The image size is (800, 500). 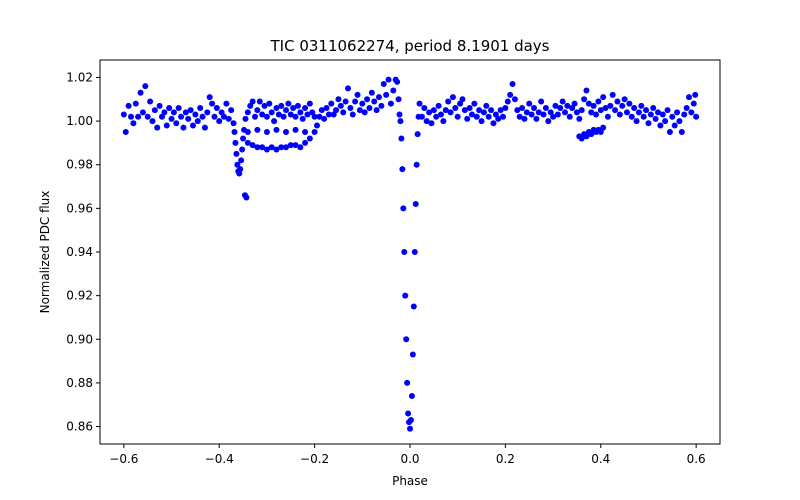 What do you see at coordinates (79, 252) in the screenshot?
I see `y-tick-label: 0.94` at bounding box center [79, 252].